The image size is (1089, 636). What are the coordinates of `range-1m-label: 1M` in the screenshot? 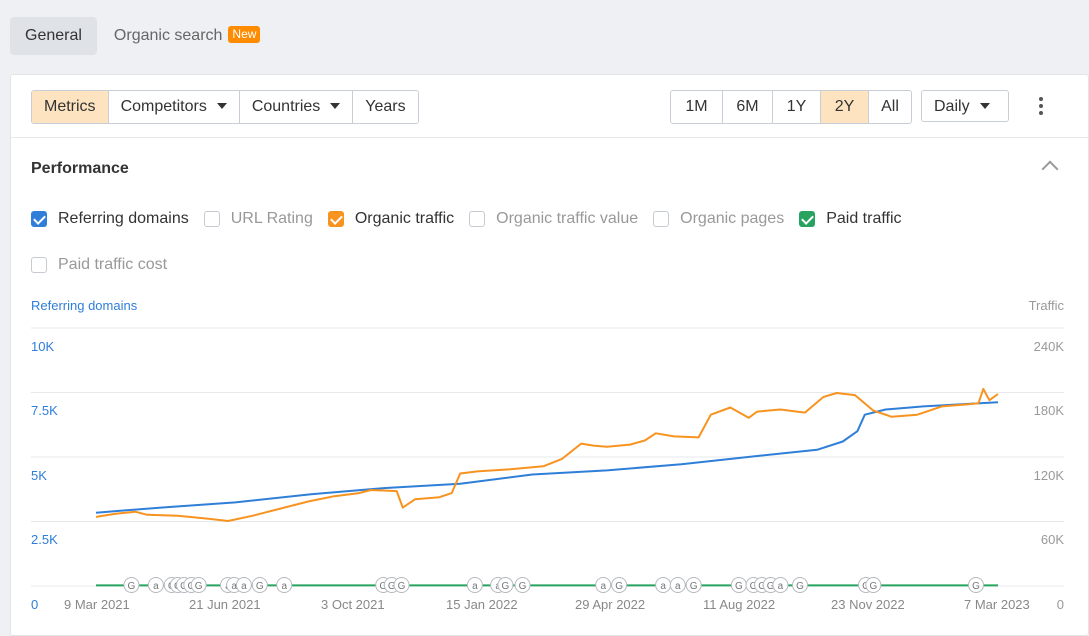 It's located at (696, 106).